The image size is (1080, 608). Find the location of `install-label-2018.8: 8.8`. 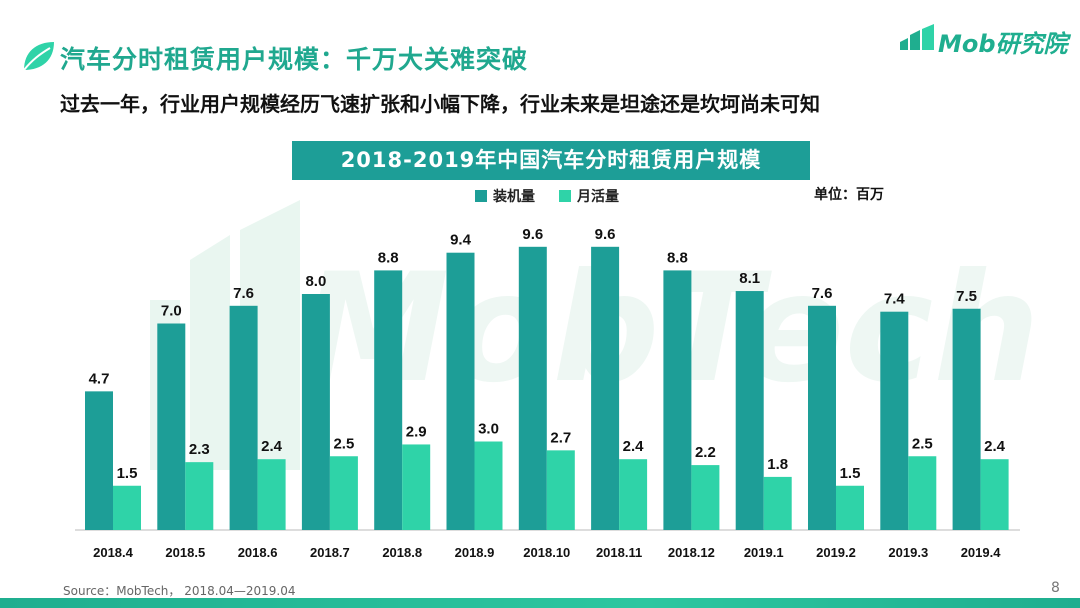

install-label-2018.8: 8.8 is located at coordinates (388, 257).